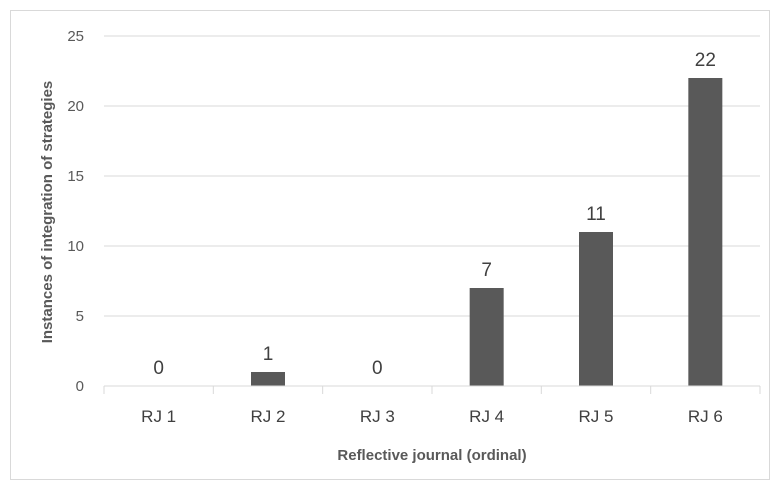  I want to click on y-tick-label: 0, so click(80, 386).